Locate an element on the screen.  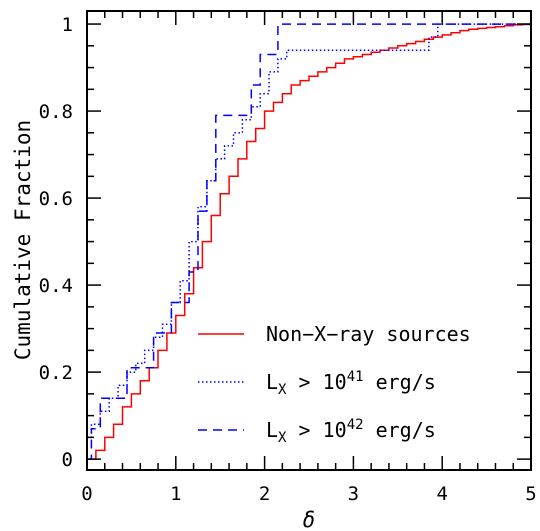
y-tick-label: 0.4 is located at coordinates (56, 286).